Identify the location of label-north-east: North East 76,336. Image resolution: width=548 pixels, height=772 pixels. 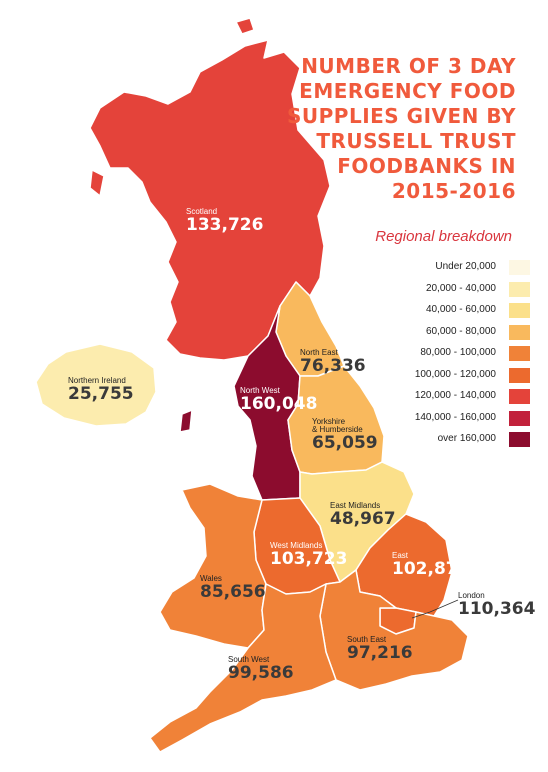
(333, 362).